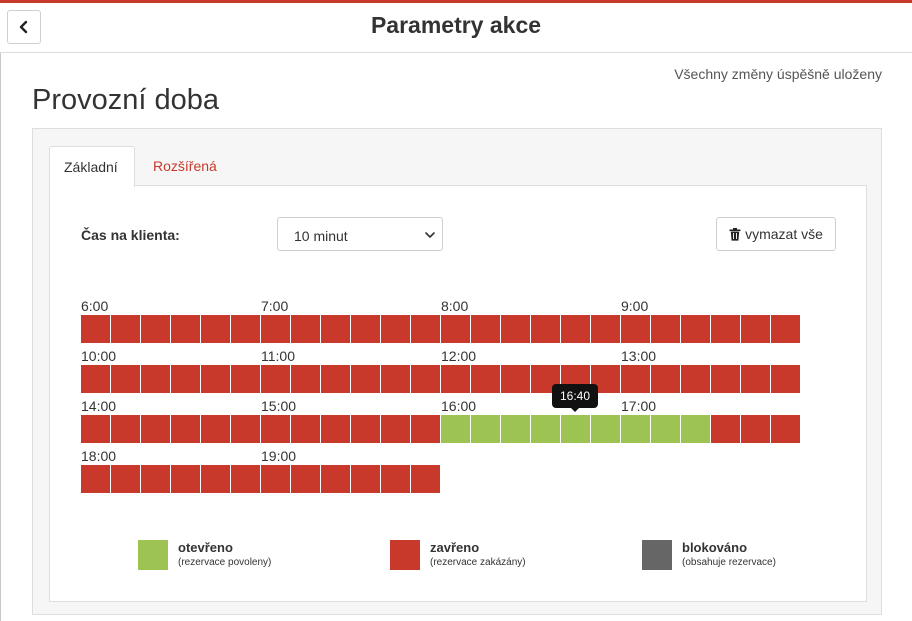 This screenshot has width=912, height=621. Describe the element at coordinates (456, 25) in the screenshot. I see `page-title: Parametry akce` at that location.